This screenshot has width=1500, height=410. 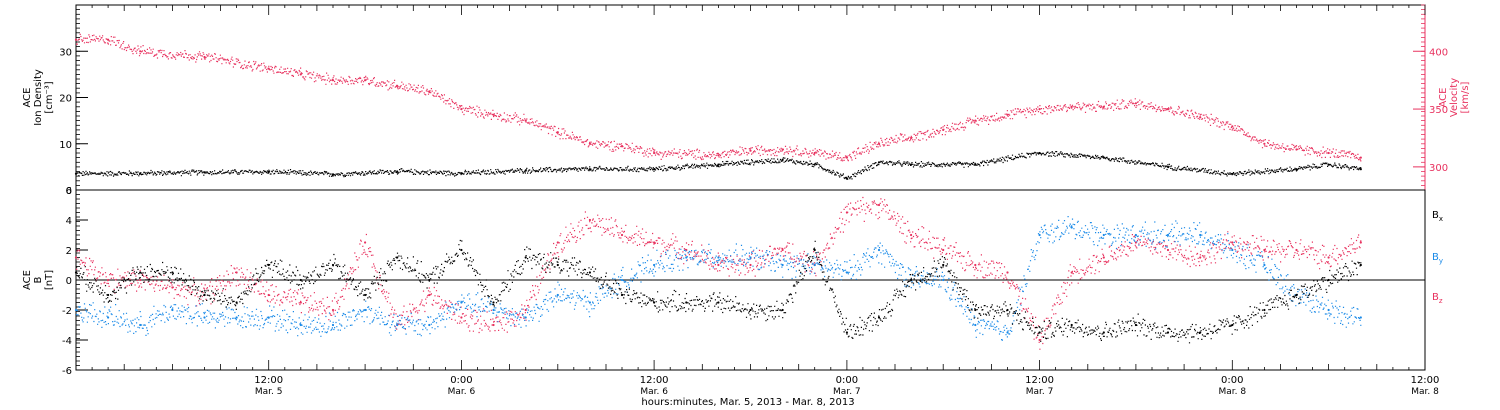 I want to click on x-tick-date: Mar. 5, so click(x=269, y=392).